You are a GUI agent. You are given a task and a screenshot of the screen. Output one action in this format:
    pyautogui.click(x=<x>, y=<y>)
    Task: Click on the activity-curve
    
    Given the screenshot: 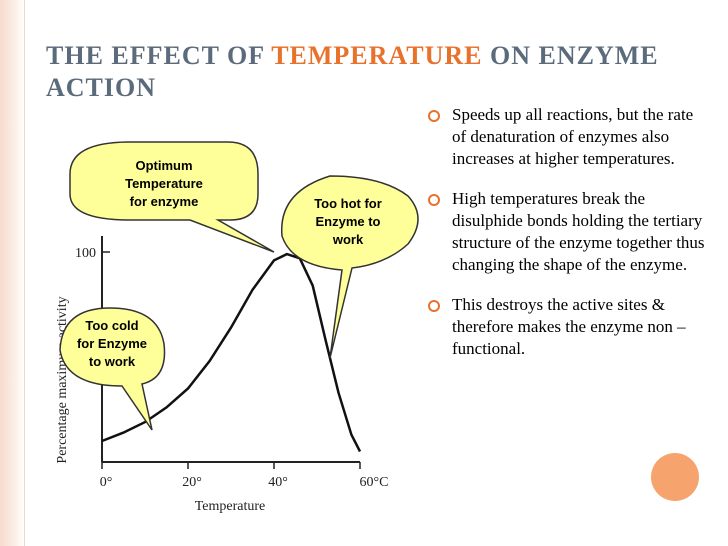 What is the action you would take?
    pyautogui.click(x=231, y=352)
    